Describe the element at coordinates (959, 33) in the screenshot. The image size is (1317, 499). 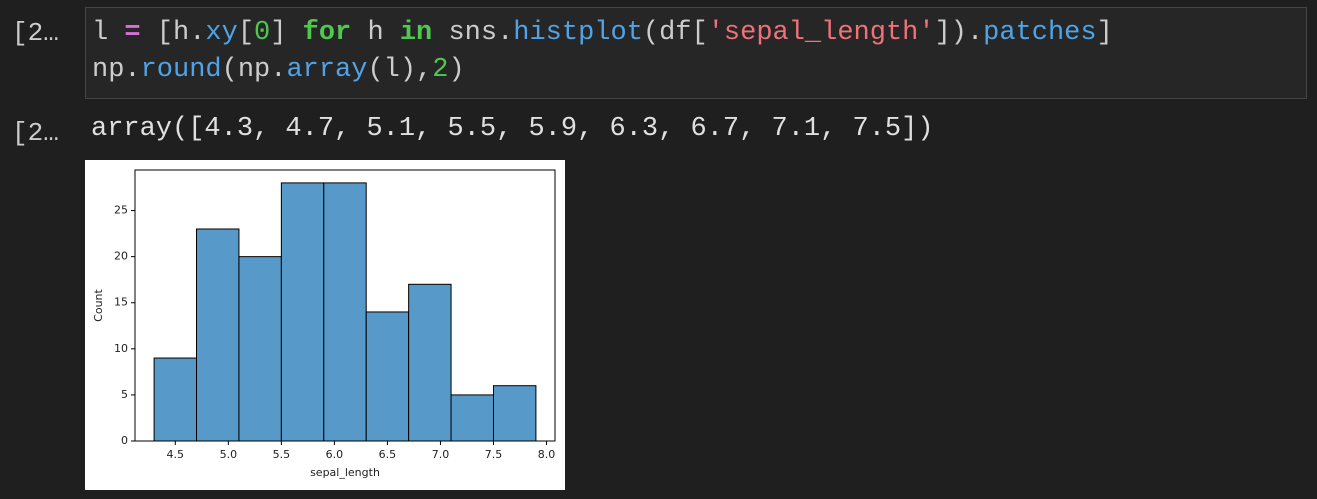
I see `code-token: ]).` at that location.